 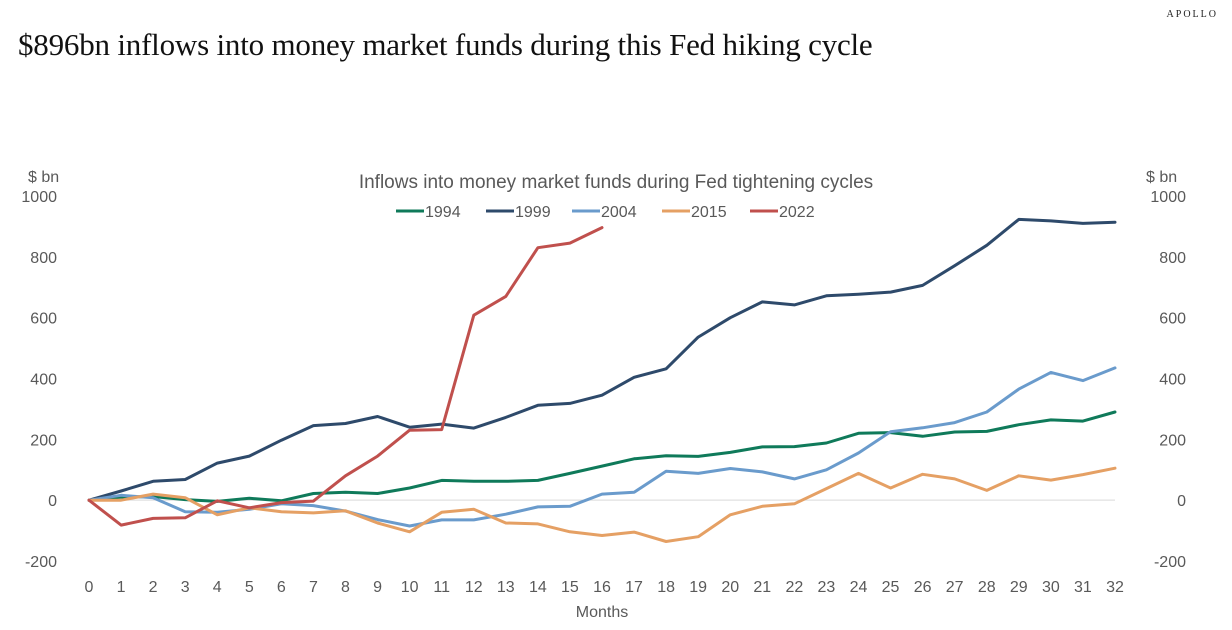 What do you see at coordinates (797, 212) in the screenshot?
I see `legend-label-2022: 2022` at bounding box center [797, 212].